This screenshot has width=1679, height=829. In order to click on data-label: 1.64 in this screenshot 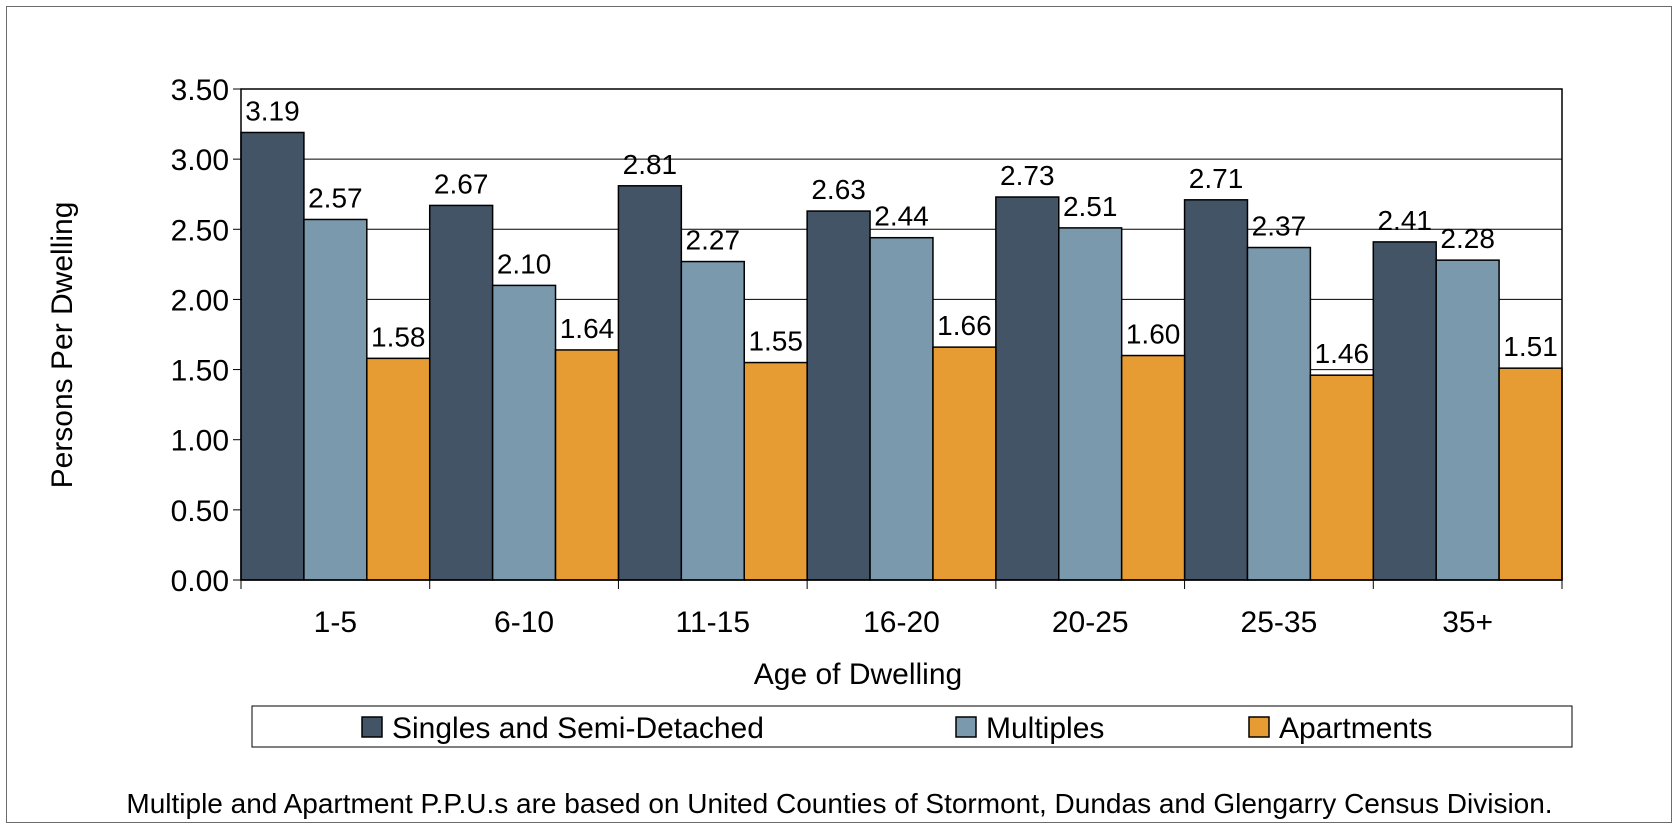, I will do `click(587, 328)`.